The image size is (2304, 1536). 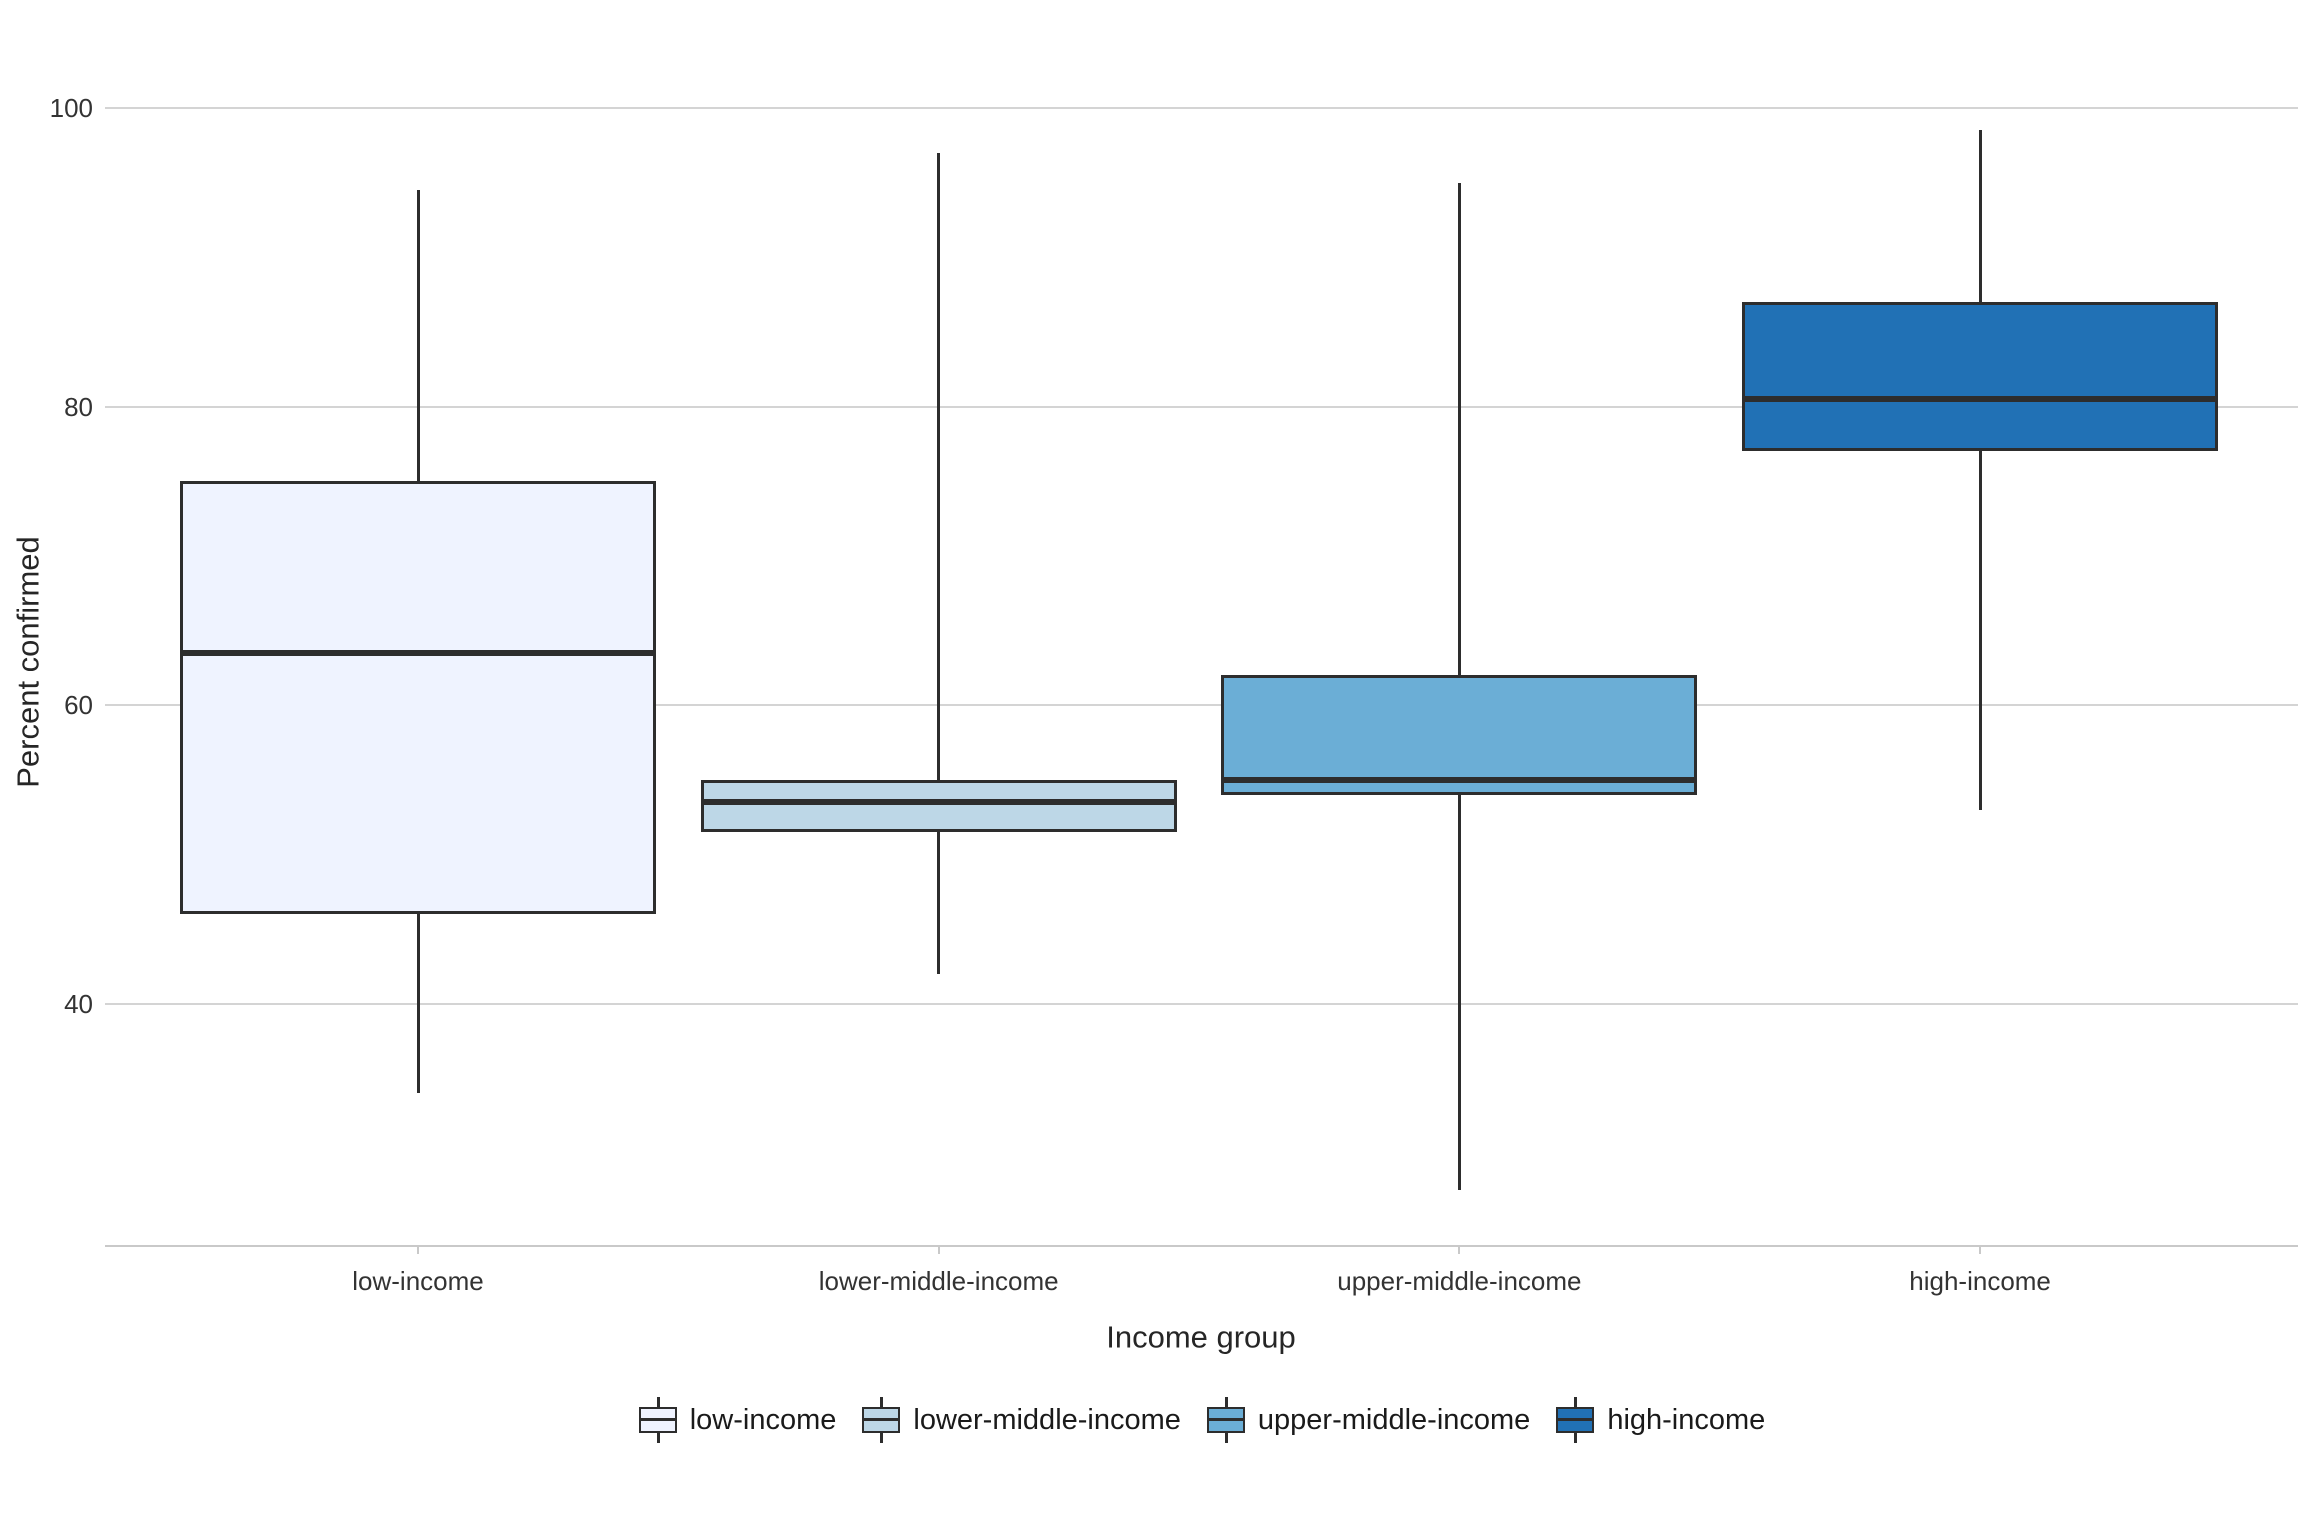 What do you see at coordinates (938, 1281) in the screenshot?
I see `x-tick-label-lower-middle-income: lower-middle-income` at bounding box center [938, 1281].